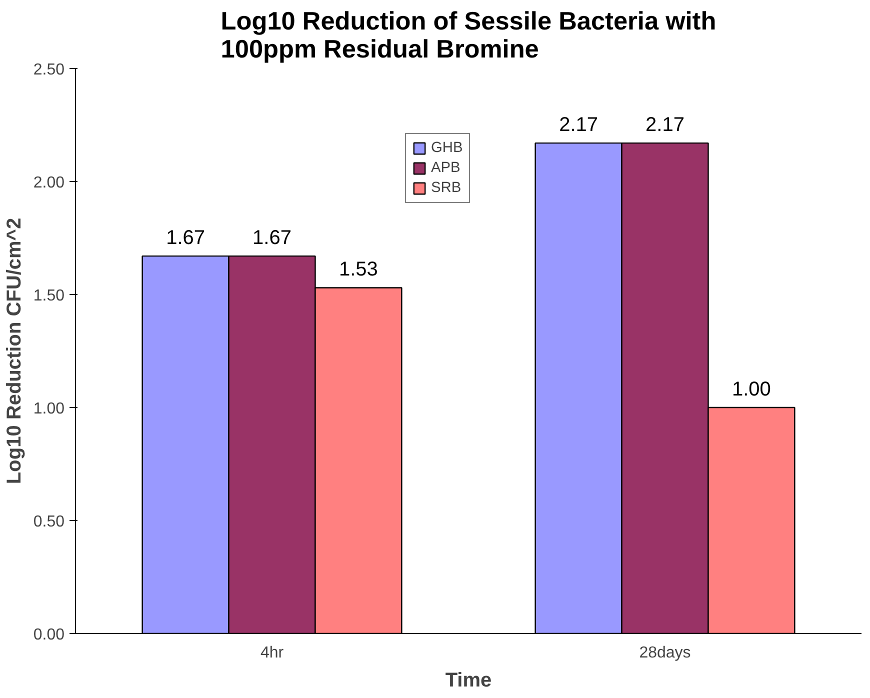 The height and width of the screenshot is (698, 870). I want to click on y-tick-label: 0.00, so click(49, 635).